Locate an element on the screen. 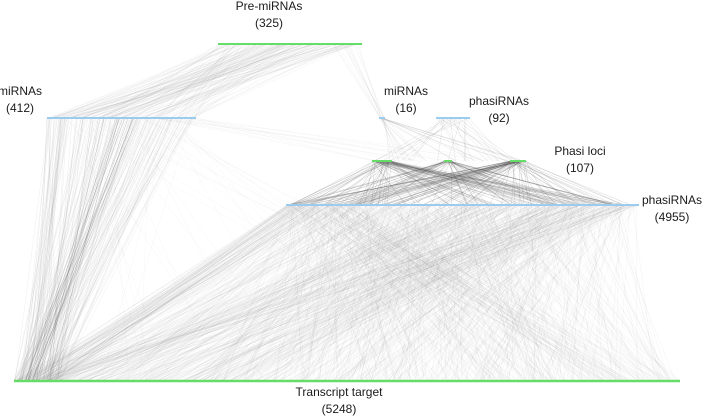 The width and height of the screenshot is (708, 418). edge-premirna-mirna-small is located at coordinates (364, 81).